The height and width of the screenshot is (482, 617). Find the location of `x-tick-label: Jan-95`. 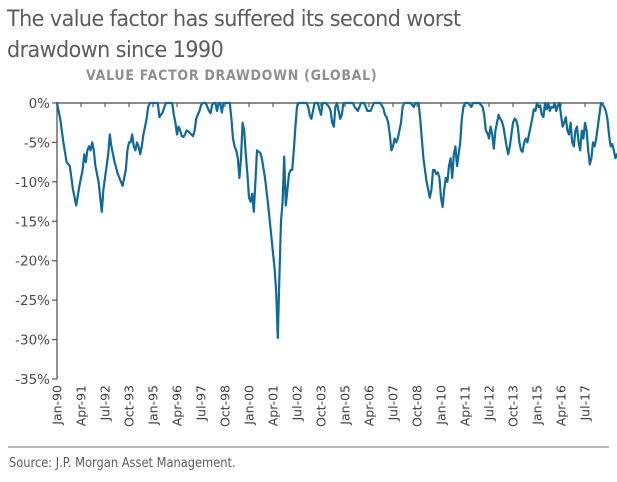

x-tick-label: Jan-95 is located at coordinates (153, 405).